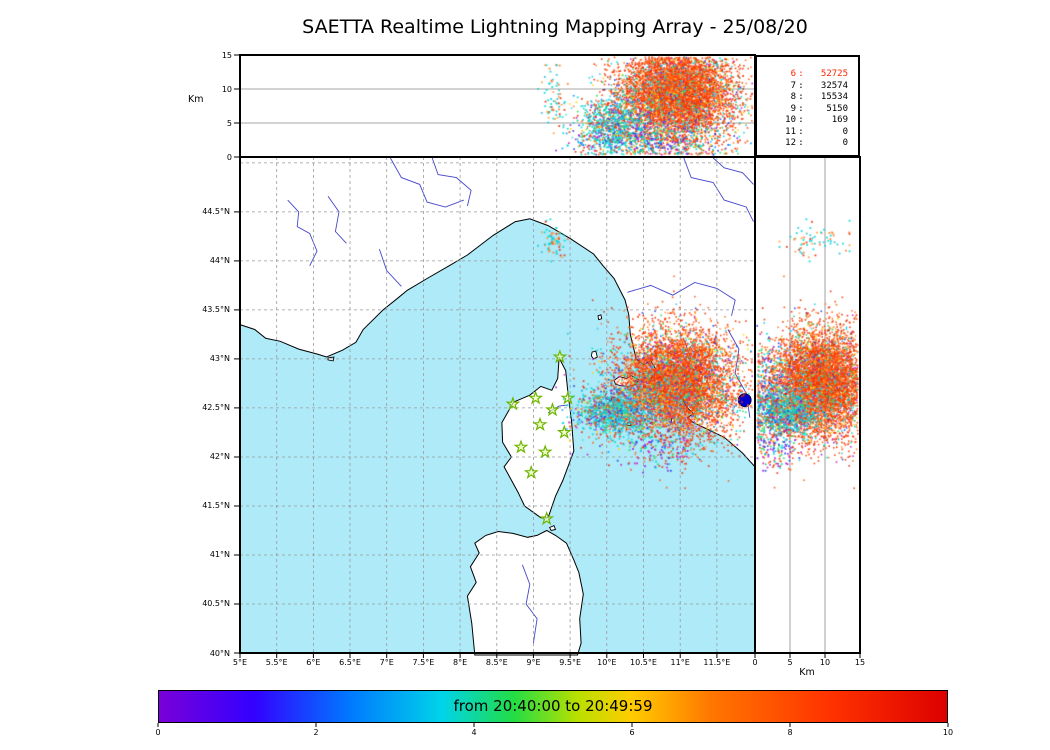 This screenshot has width=1050, height=750. What do you see at coordinates (229, 157) in the screenshot?
I see `alt-tick-label-top: 0` at bounding box center [229, 157].